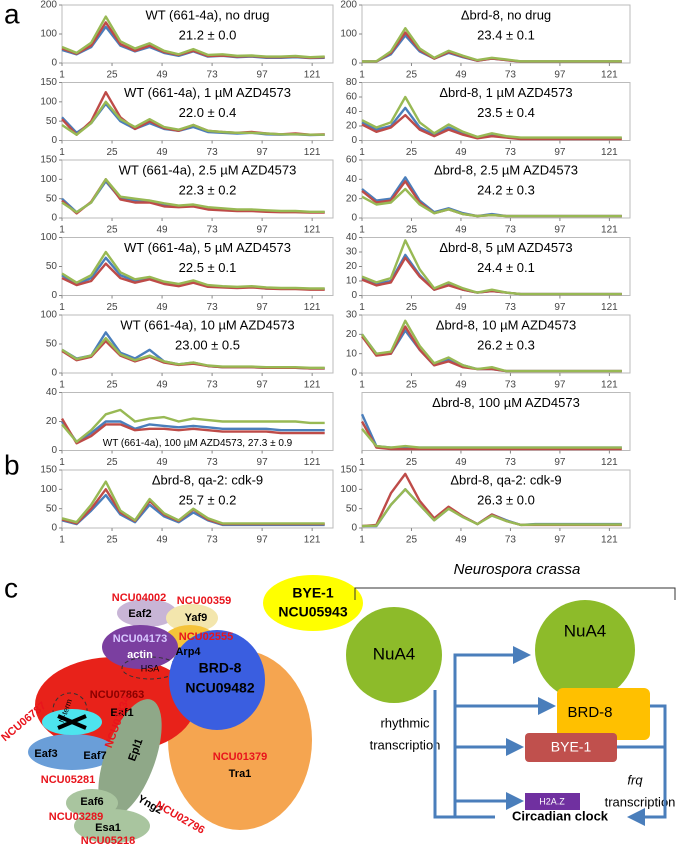 This screenshot has width=685, height=845. What do you see at coordinates (208, 34) in the screenshot?
I see `chart-subtitle: 21.2 ± 0.0` at bounding box center [208, 34].